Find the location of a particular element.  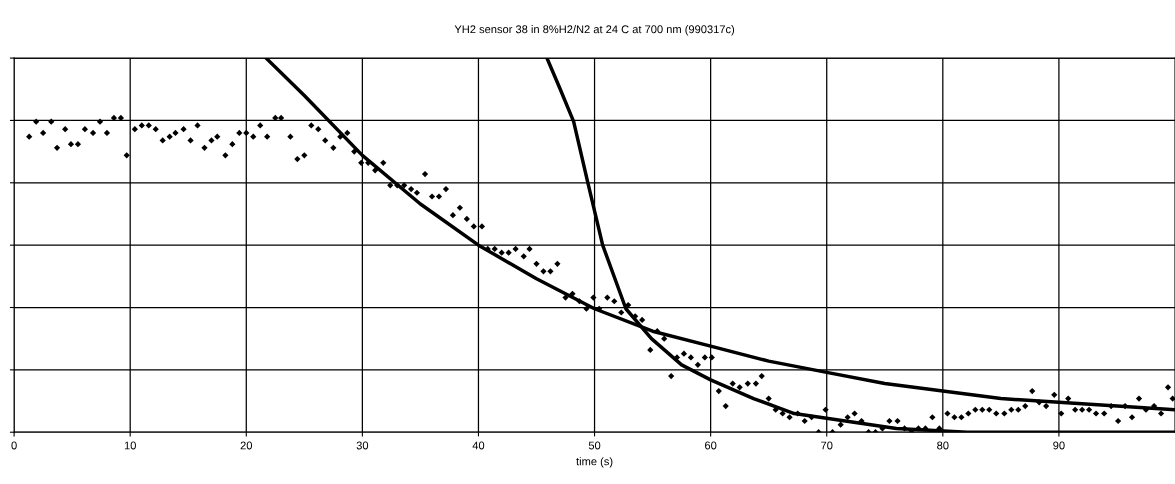

x-tick-label: 80 is located at coordinates (943, 445).